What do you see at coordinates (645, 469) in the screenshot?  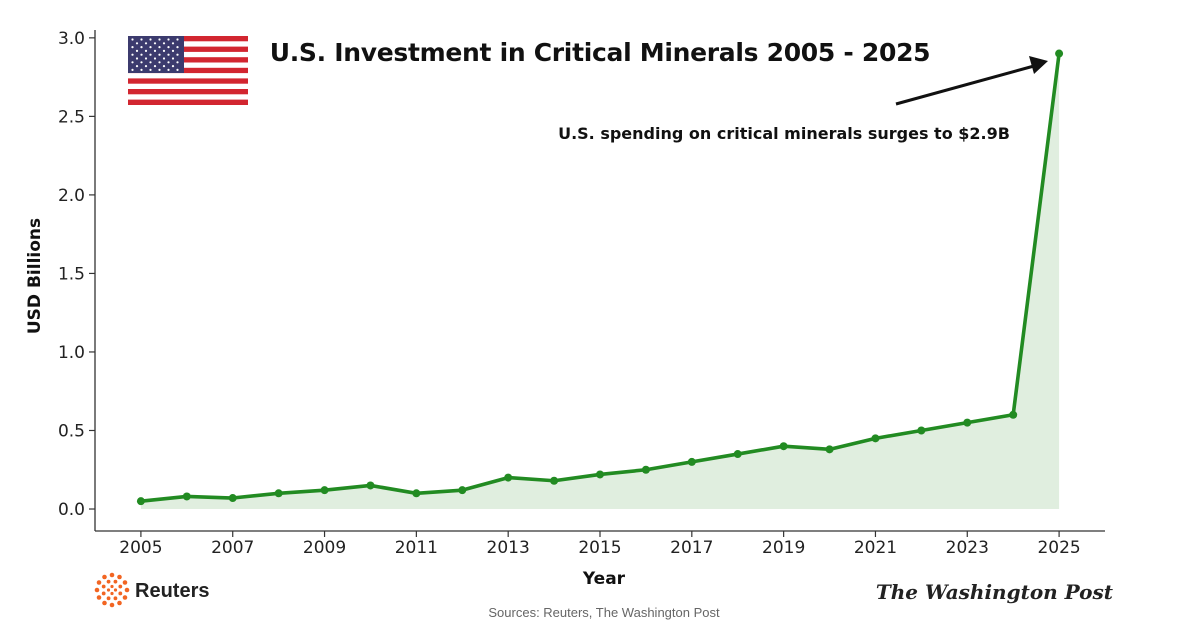 I see `data-point-2016` at bounding box center [645, 469].